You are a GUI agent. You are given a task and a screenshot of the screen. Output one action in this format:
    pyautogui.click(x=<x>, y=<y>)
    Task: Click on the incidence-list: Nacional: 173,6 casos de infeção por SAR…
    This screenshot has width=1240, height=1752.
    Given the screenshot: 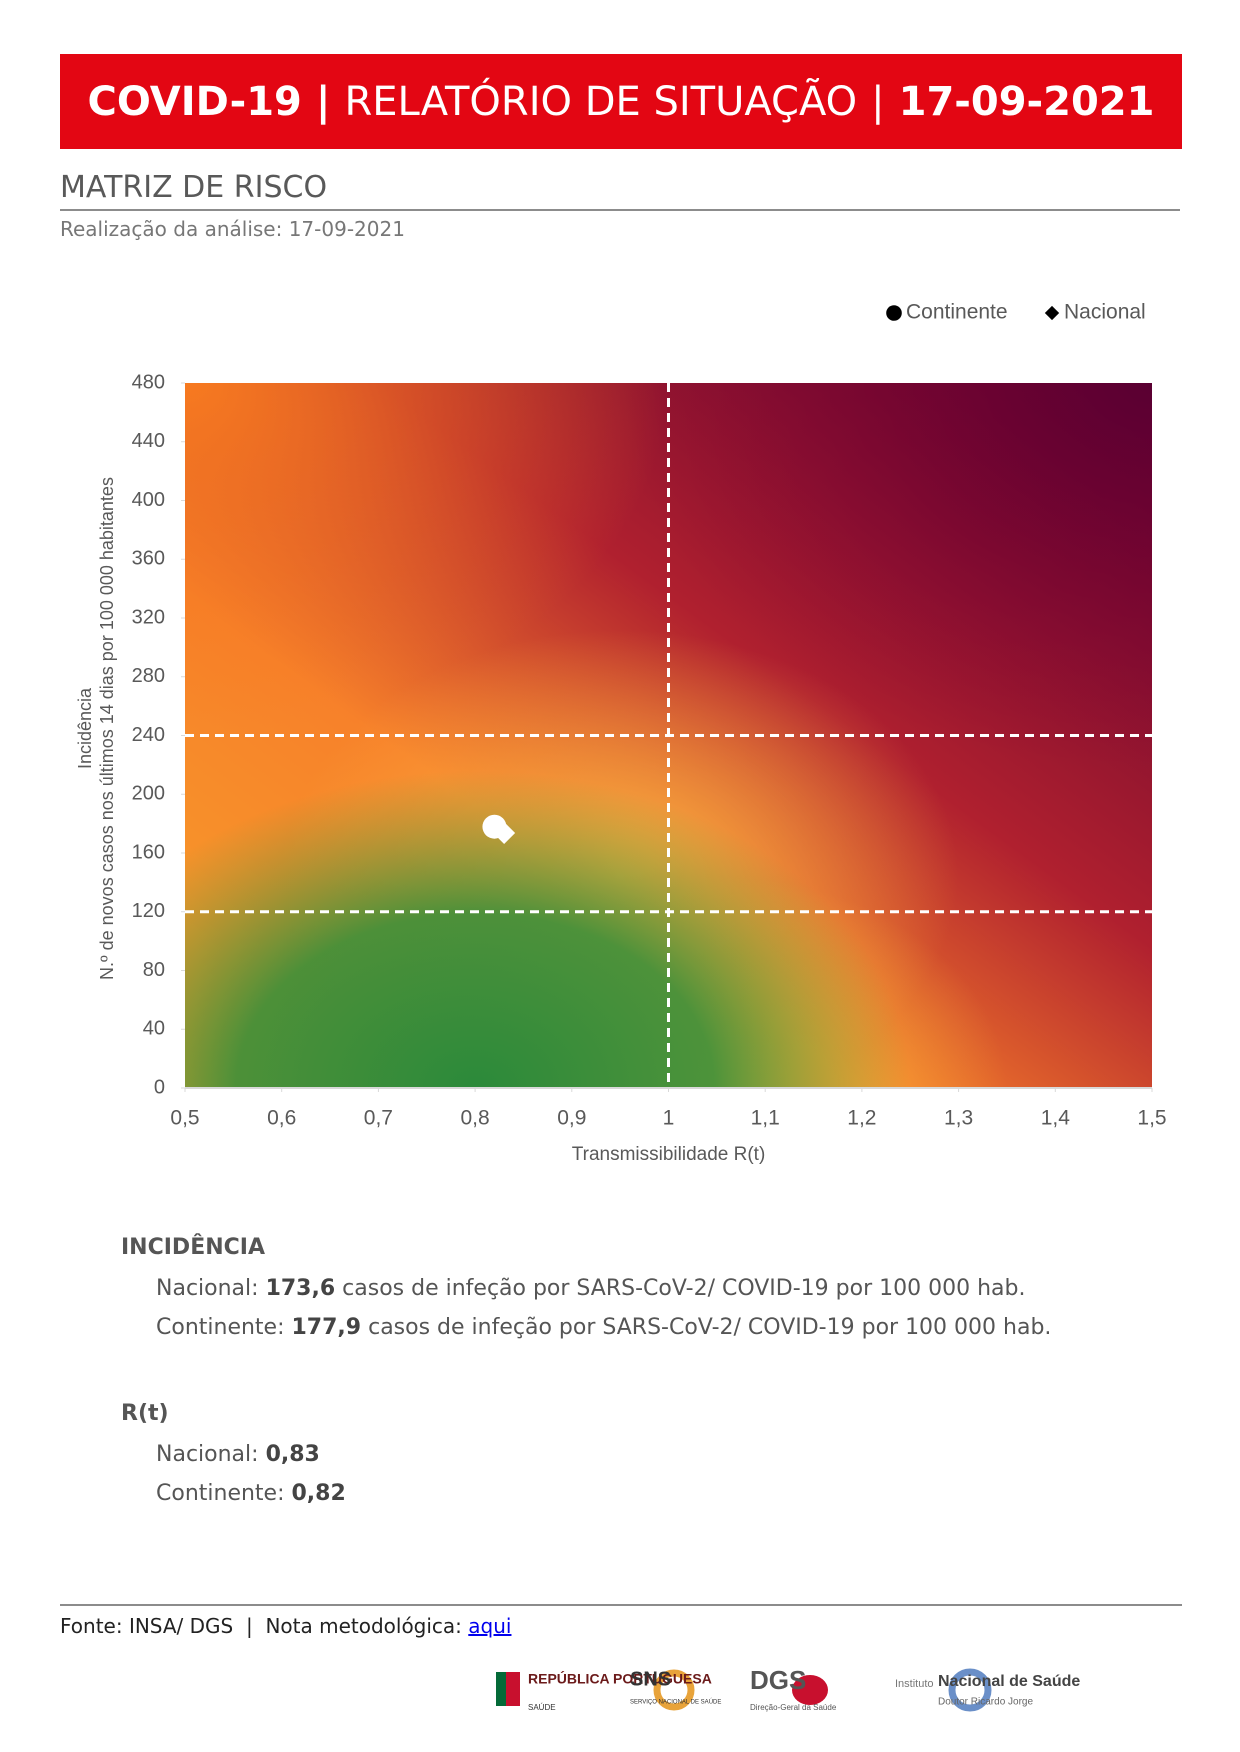 What is the action you would take?
    pyautogui.click(x=603, y=1315)
    